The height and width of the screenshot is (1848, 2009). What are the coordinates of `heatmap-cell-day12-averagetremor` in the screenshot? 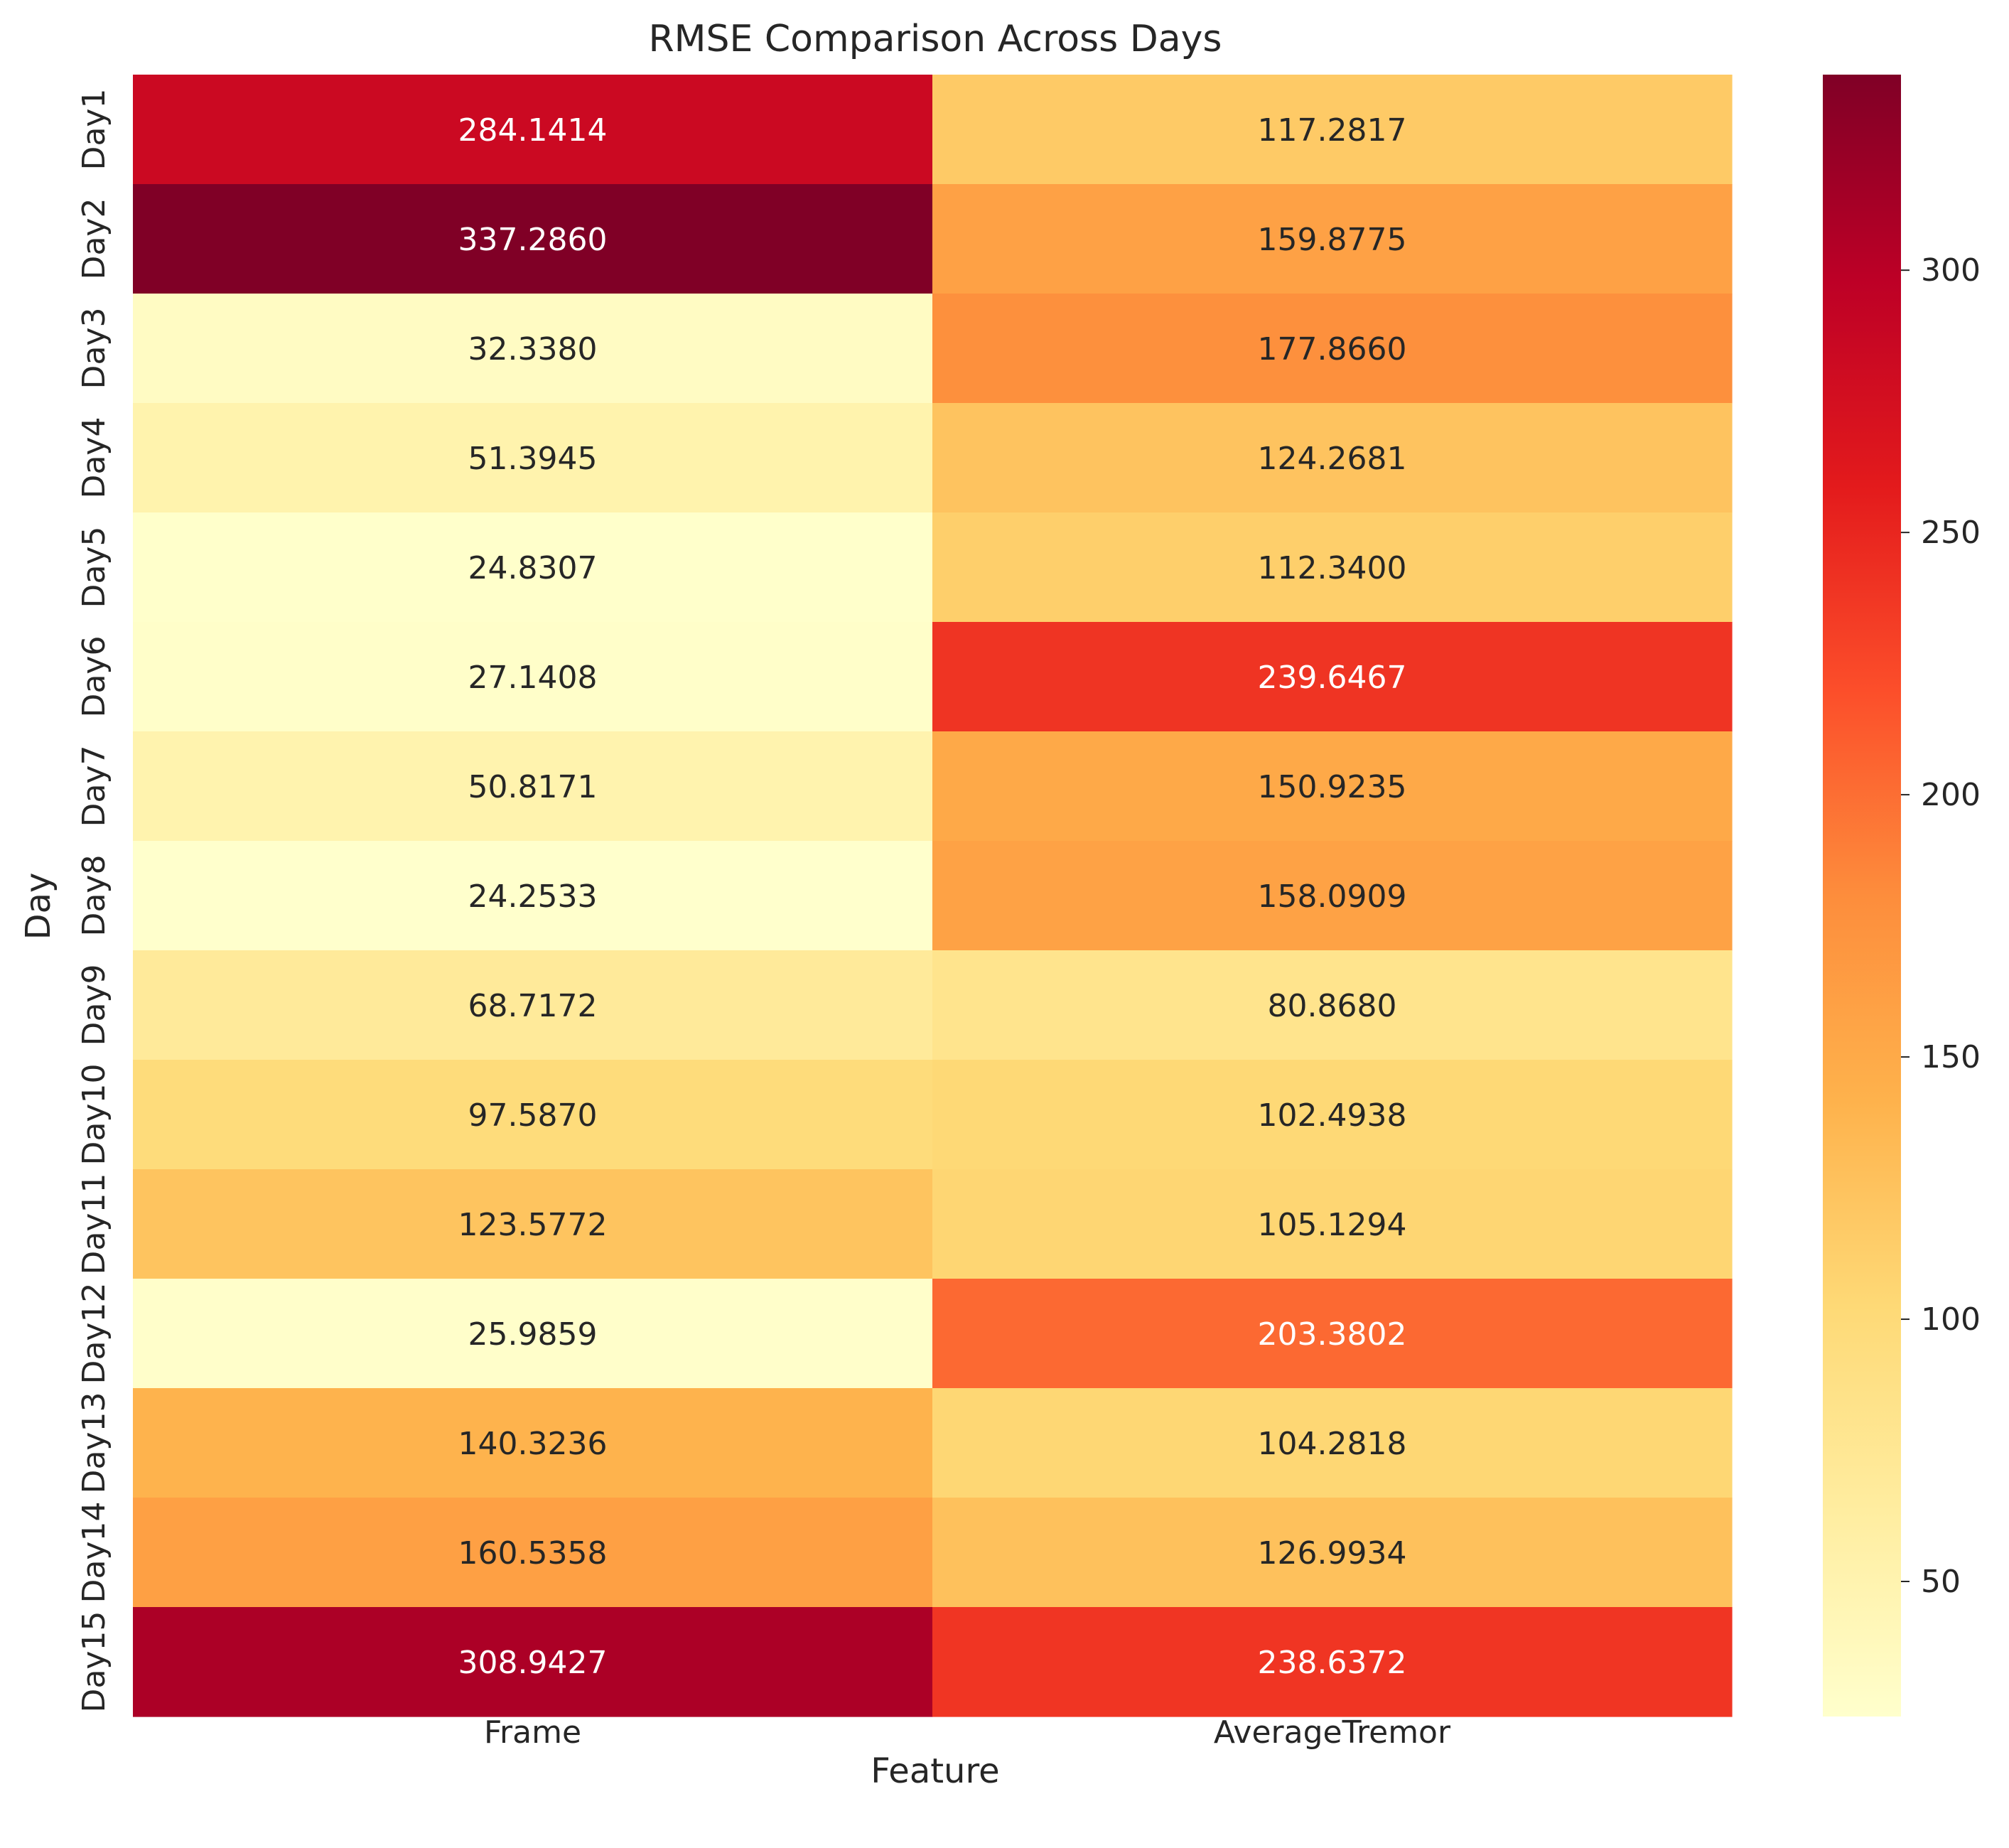 It's located at (1332, 1334).